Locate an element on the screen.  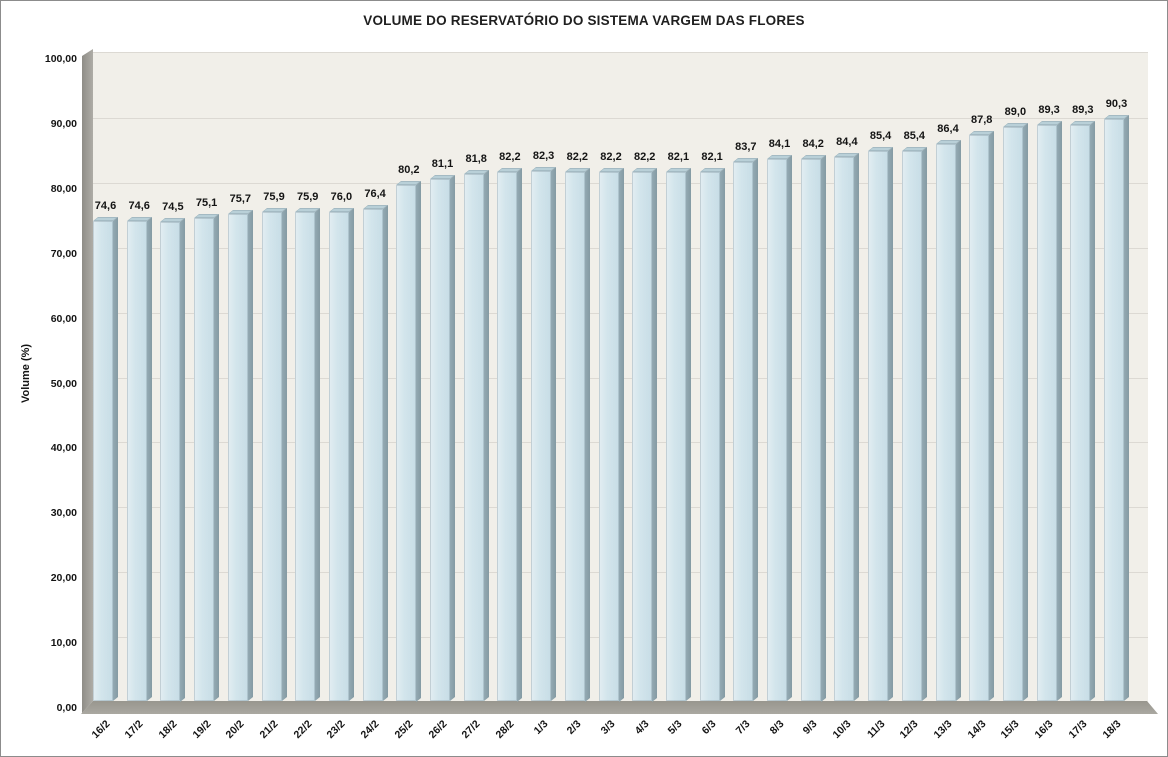
y-axis-tick-label: 20,00 is located at coordinates (63, 578).